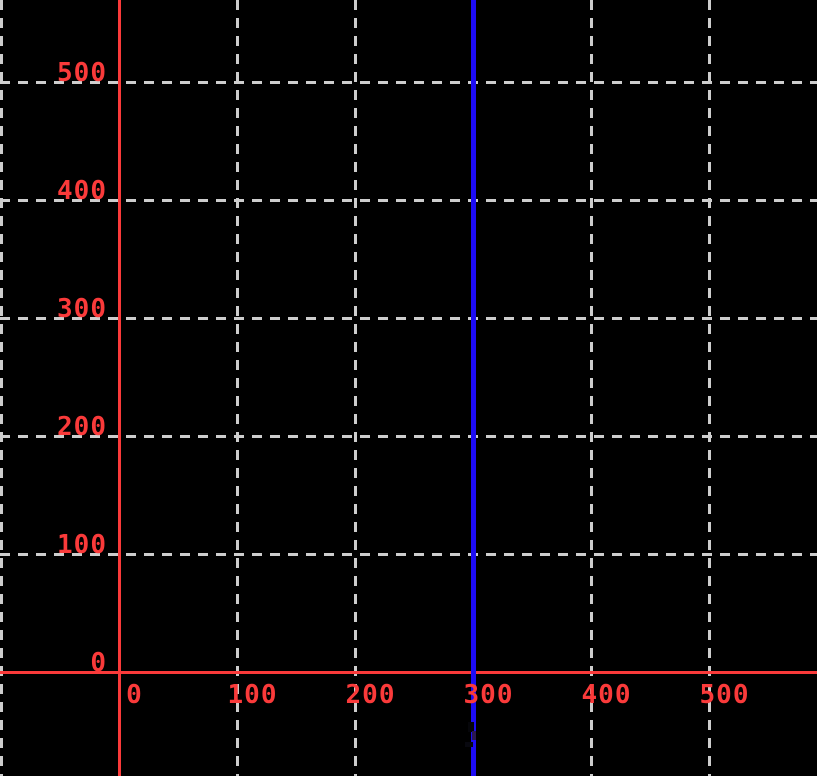 The height and width of the screenshot is (776, 817). What do you see at coordinates (82, 426) in the screenshot?
I see `y-tick-label-200: 200` at bounding box center [82, 426].